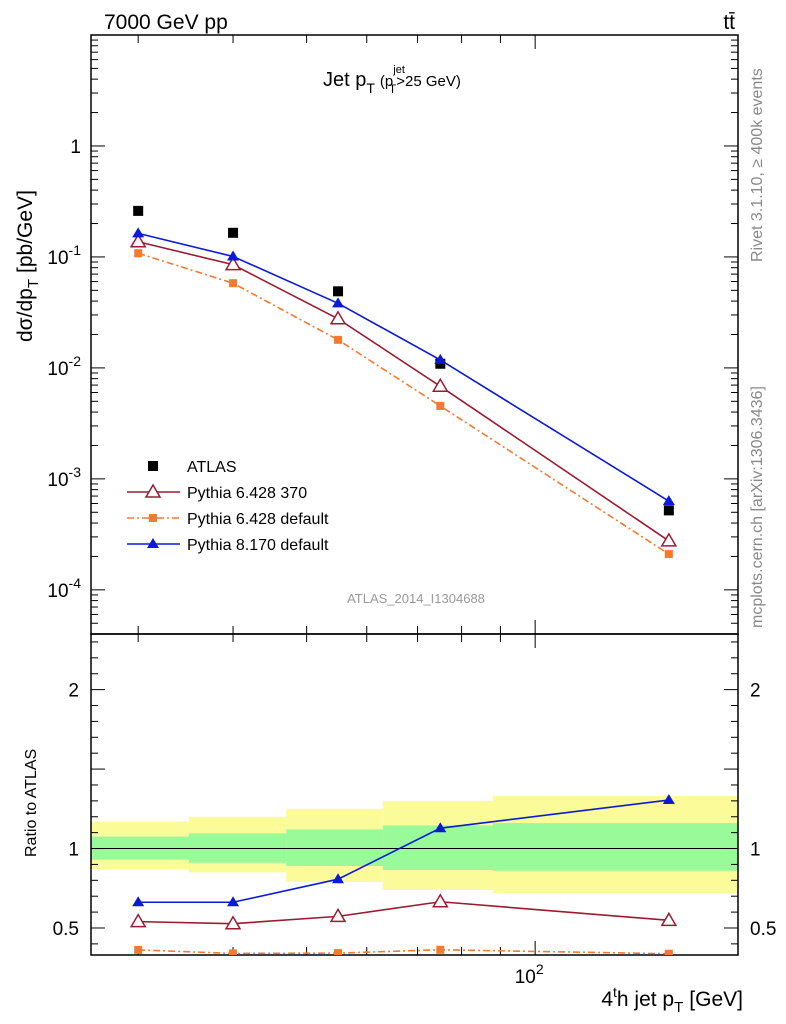  Describe the element at coordinates (75, 583) in the screenshot. I see `y-tick-label-exponent: -4` at that location.